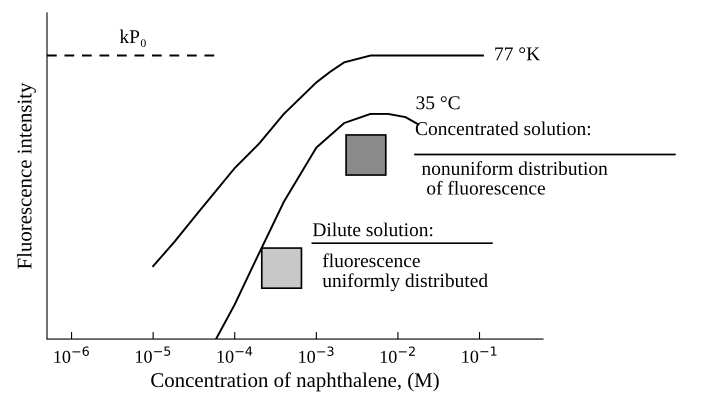 This screenshot has width=701, height=406. Describe the element at coordinates (133, 39) in the screenshot. I see `series-label: kP₀` at that location.